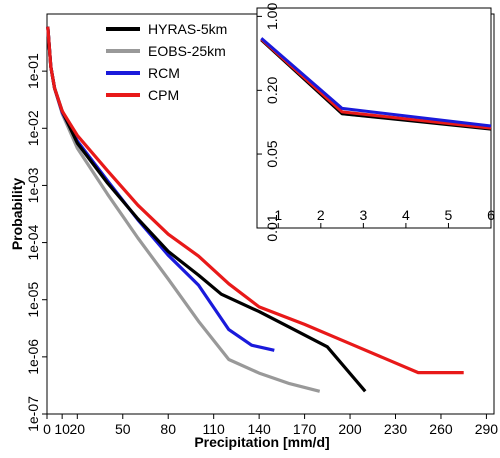  Describe the element at coordinates (33, 357) in the screenshot. I see `y-tick-label: 1e-06` at that location.